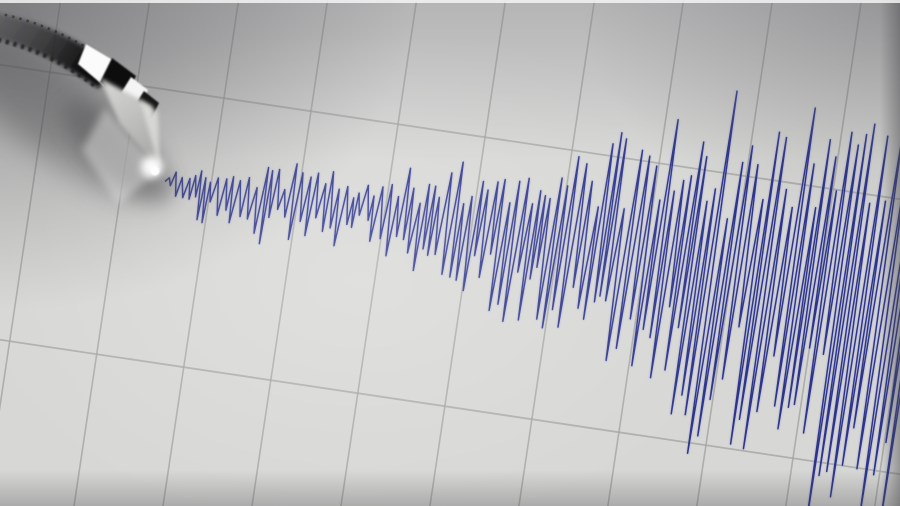 The width and height of the screenshot is (900, 506). What do you see at coordinates (130, 124) in the screenshot?
I see `needle-tip-cone` at bounding box center [130, 124].